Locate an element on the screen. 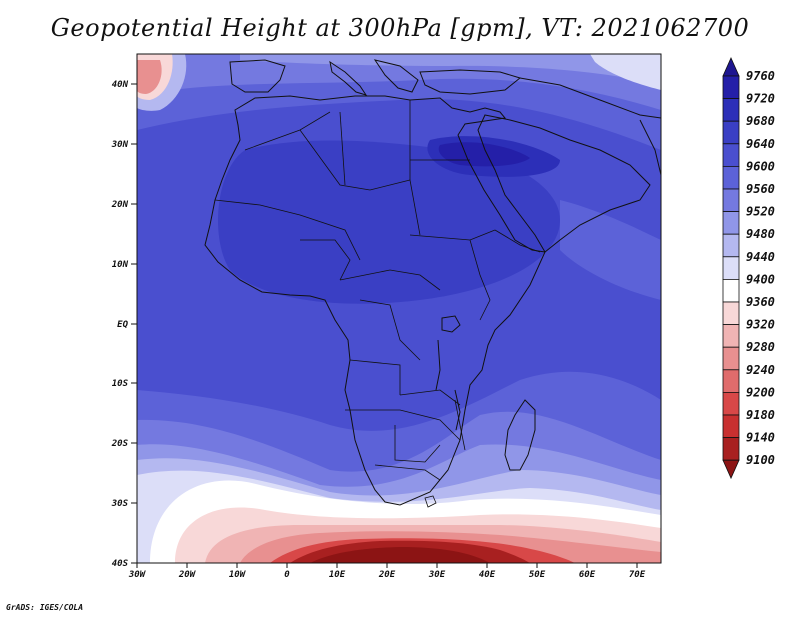 The height and width of the screenshot is (618, 800). border-chad is located at coordinates (395, 207).